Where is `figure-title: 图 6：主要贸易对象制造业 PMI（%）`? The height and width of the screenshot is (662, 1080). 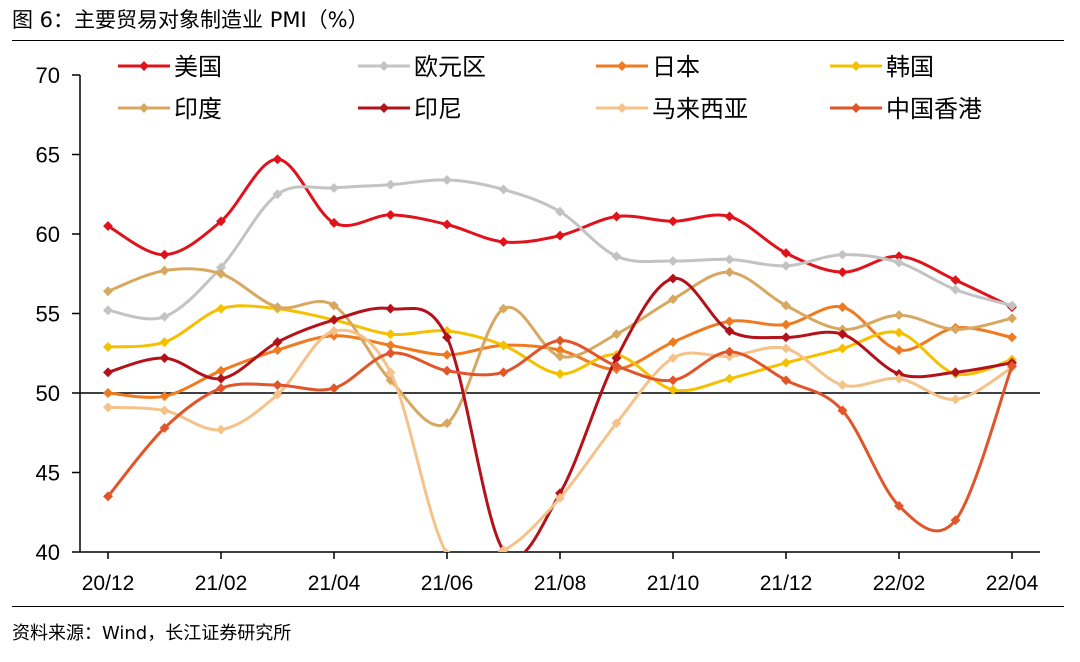 figure-title: 图 6：主要贸易对象制造业 PMI（%） is located at coordinates (190, 20).